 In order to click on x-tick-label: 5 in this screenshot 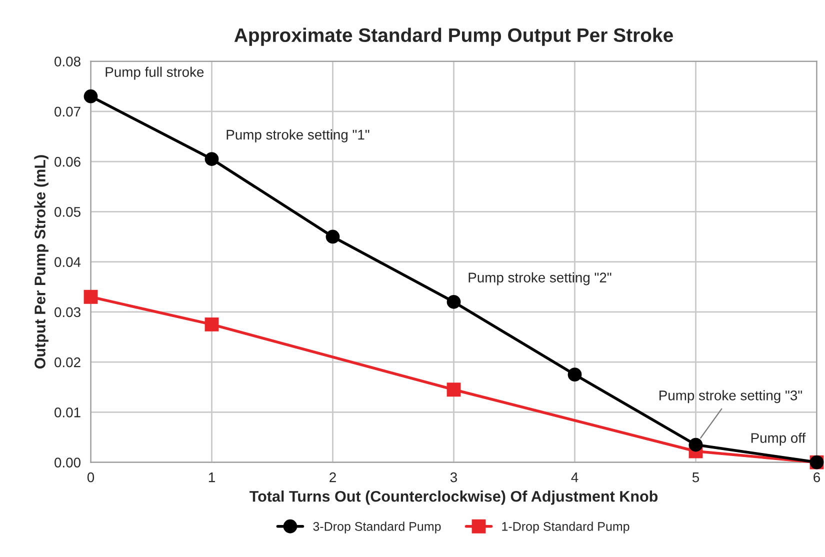, I will do `click(696, 477)`.